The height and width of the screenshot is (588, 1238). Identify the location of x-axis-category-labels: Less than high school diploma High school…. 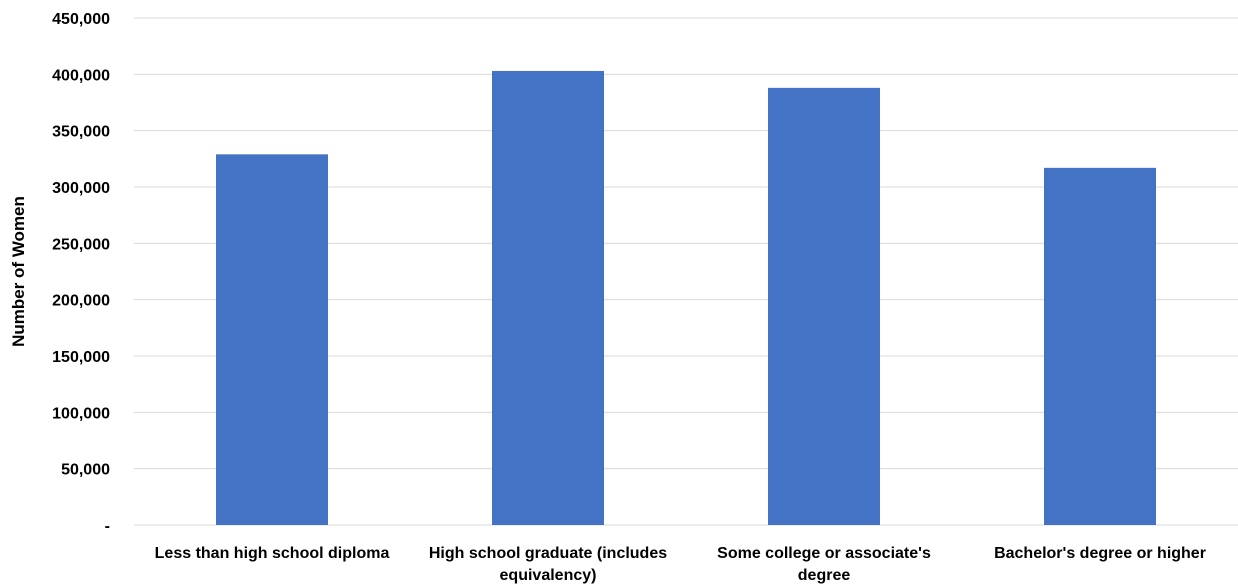
(680, 564).